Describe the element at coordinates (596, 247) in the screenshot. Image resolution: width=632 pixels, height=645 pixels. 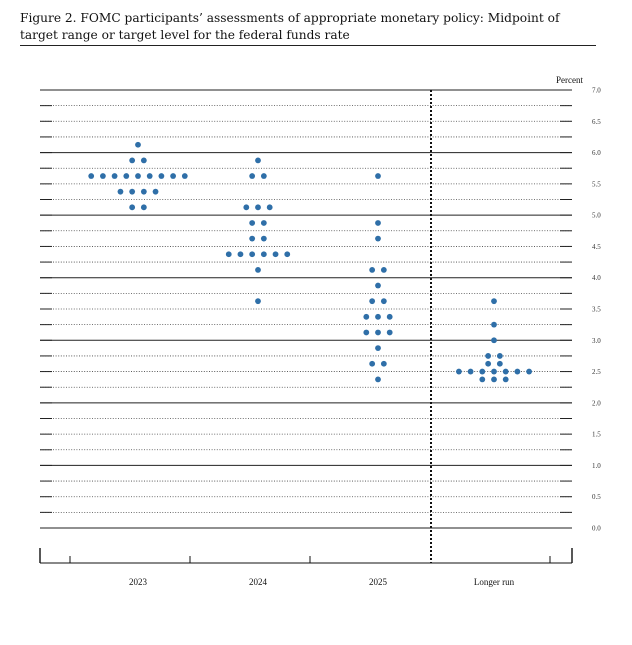
I see `y-tick-label: 4.5` at that location.